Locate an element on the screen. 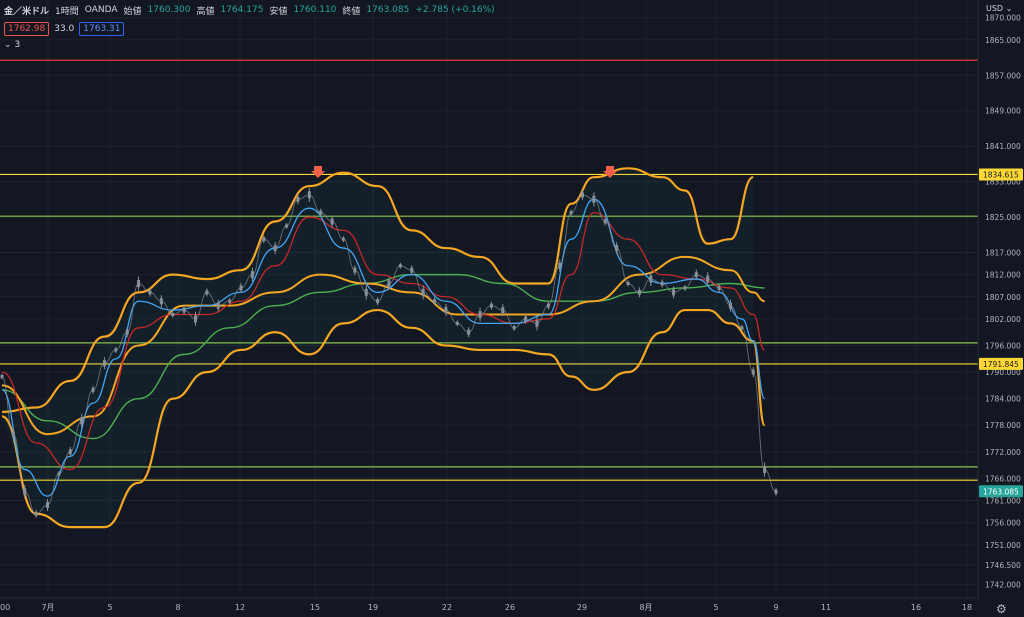 The width and height of the screenshot is (1024, 617). high-label: 高値 is located at coordinates (205, 11).